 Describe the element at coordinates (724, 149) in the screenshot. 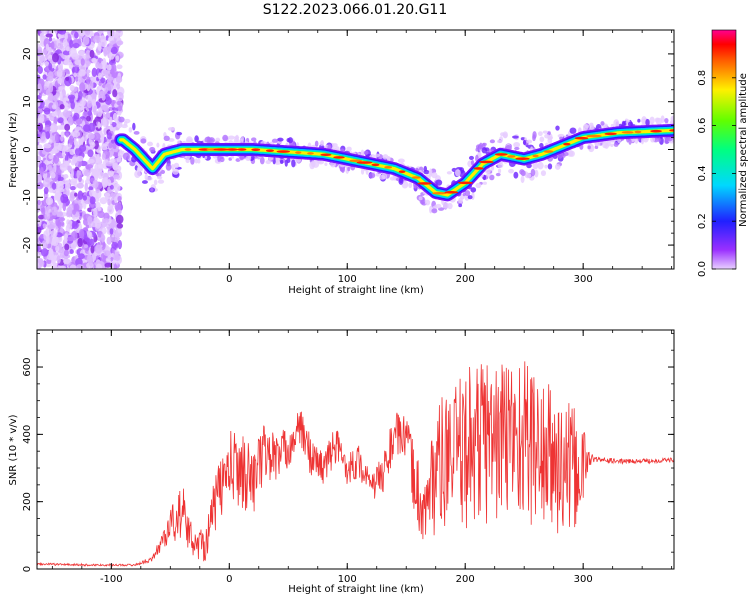

I see `colorbar-scale` at that location.